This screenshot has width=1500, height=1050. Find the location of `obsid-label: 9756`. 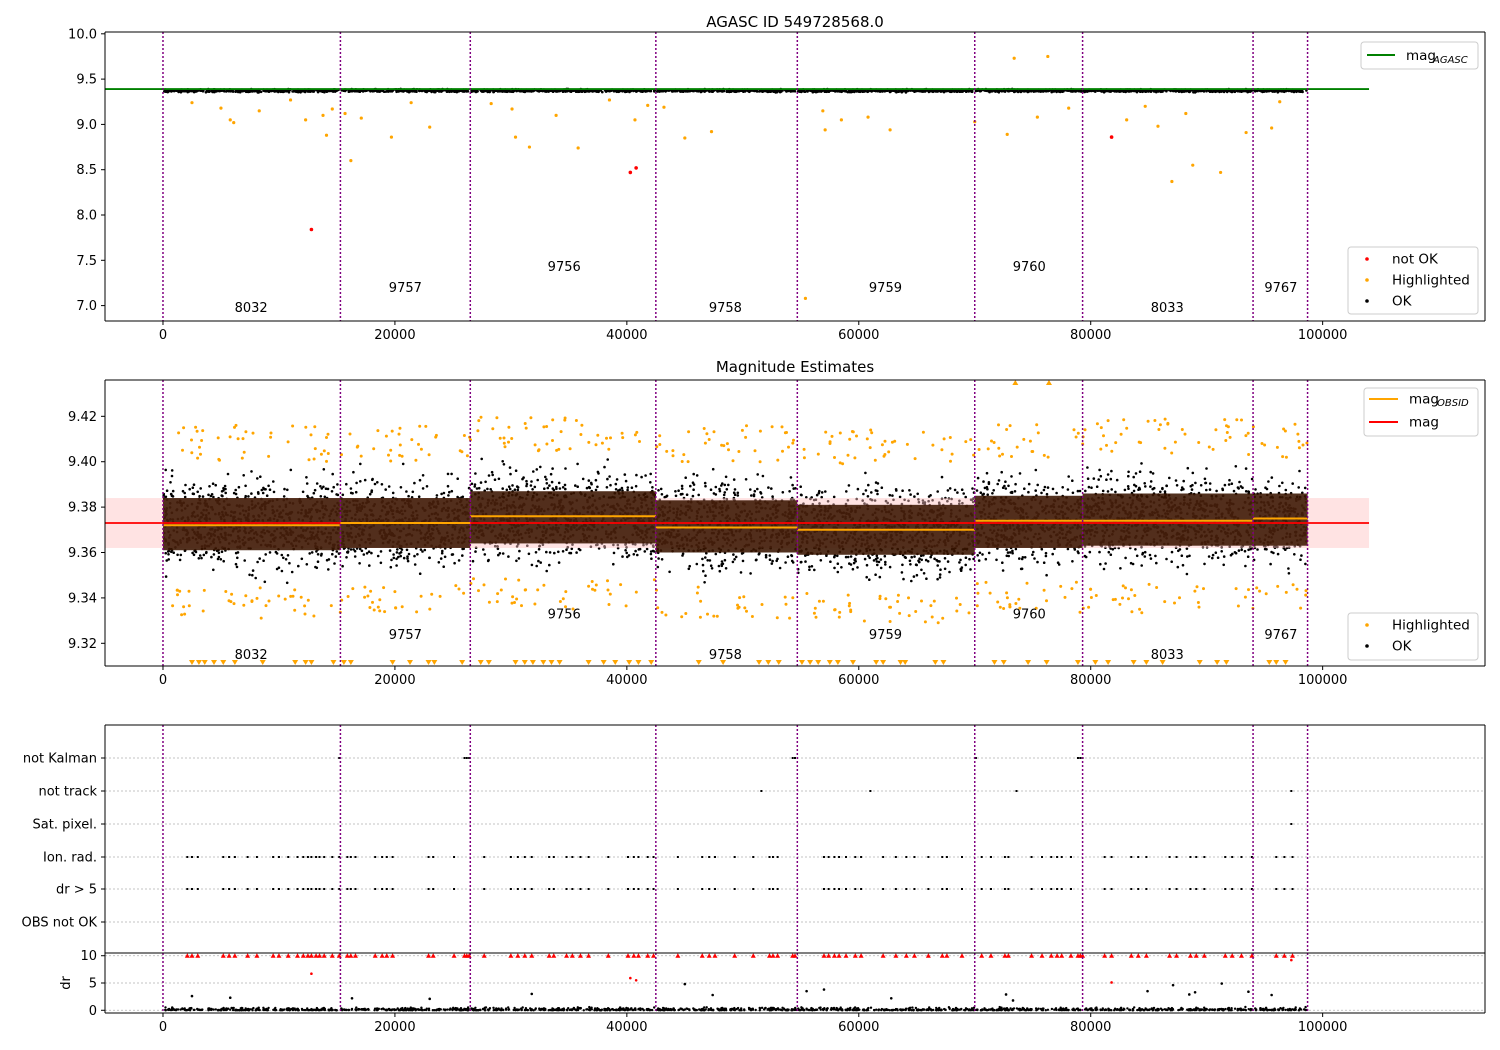

obsid-label: 9756 is located at coordinates (564, 267).